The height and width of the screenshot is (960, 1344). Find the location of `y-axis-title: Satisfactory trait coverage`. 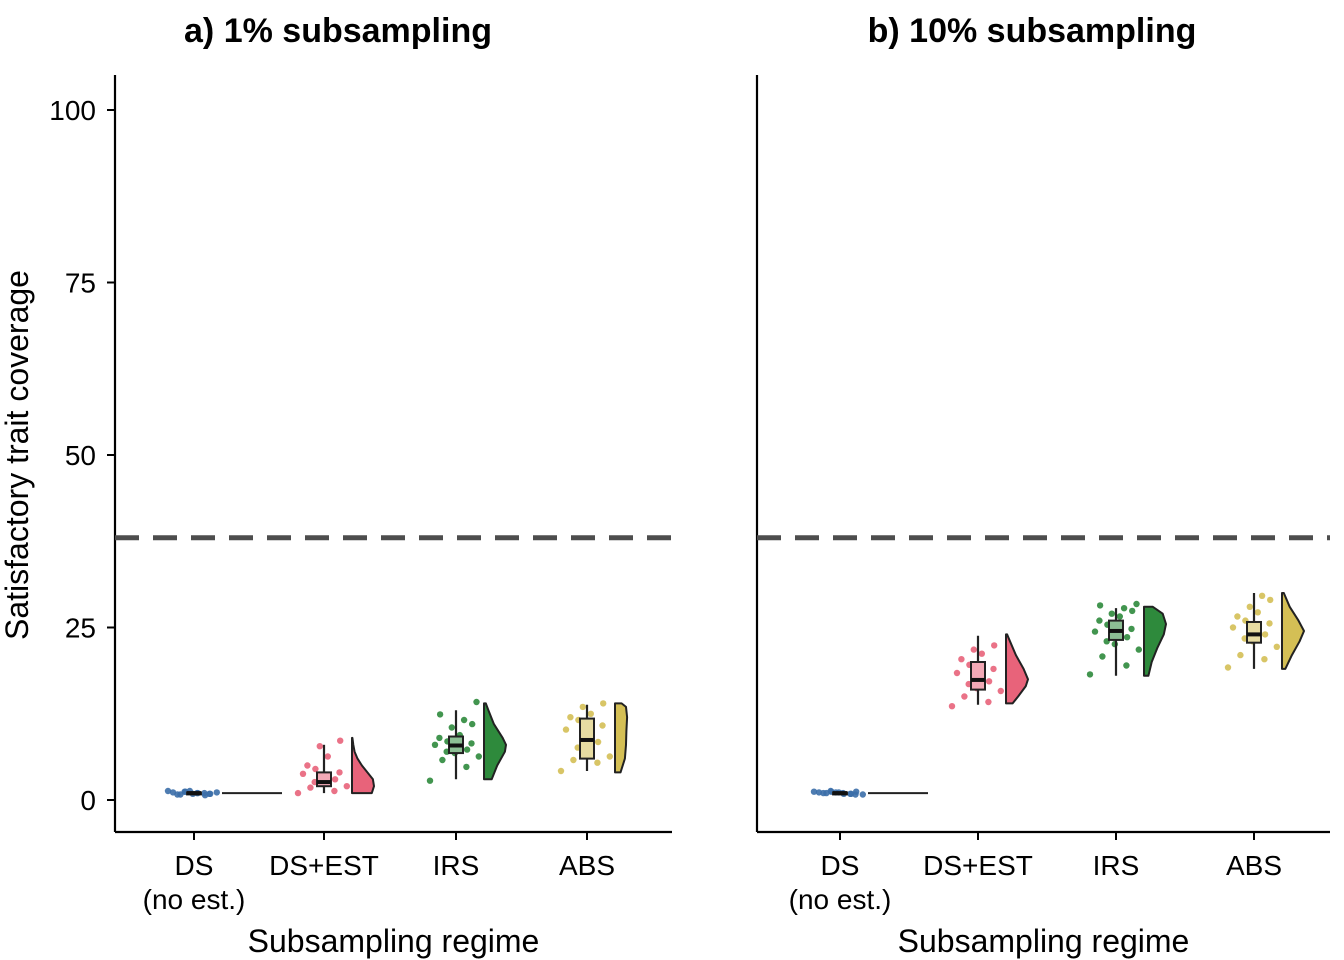

y-axis-title: Satisfactory trait coverage is located at coordinates (17, 455).